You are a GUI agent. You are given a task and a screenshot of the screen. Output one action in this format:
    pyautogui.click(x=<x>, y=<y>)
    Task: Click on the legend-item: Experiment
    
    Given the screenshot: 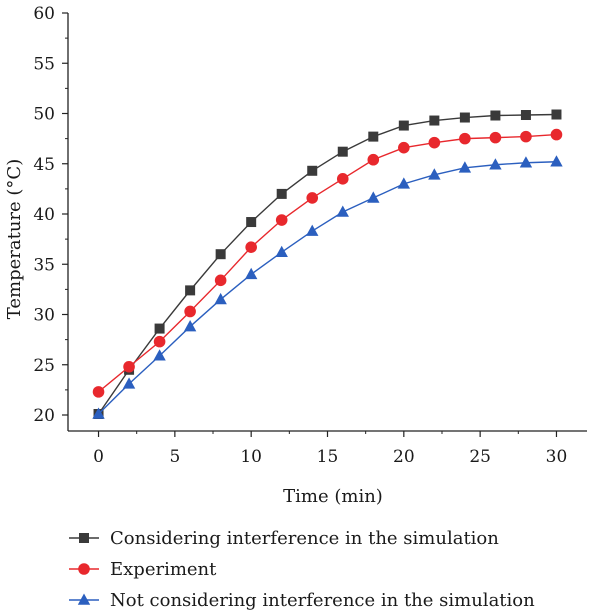 What is the action you would take?
    pyautogui.click(x=143, y=569)
    